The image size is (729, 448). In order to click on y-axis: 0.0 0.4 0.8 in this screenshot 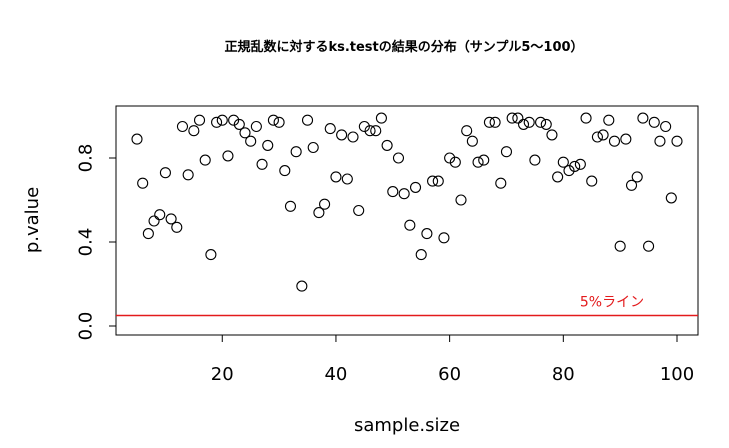, I will do `click(96, 242)`.